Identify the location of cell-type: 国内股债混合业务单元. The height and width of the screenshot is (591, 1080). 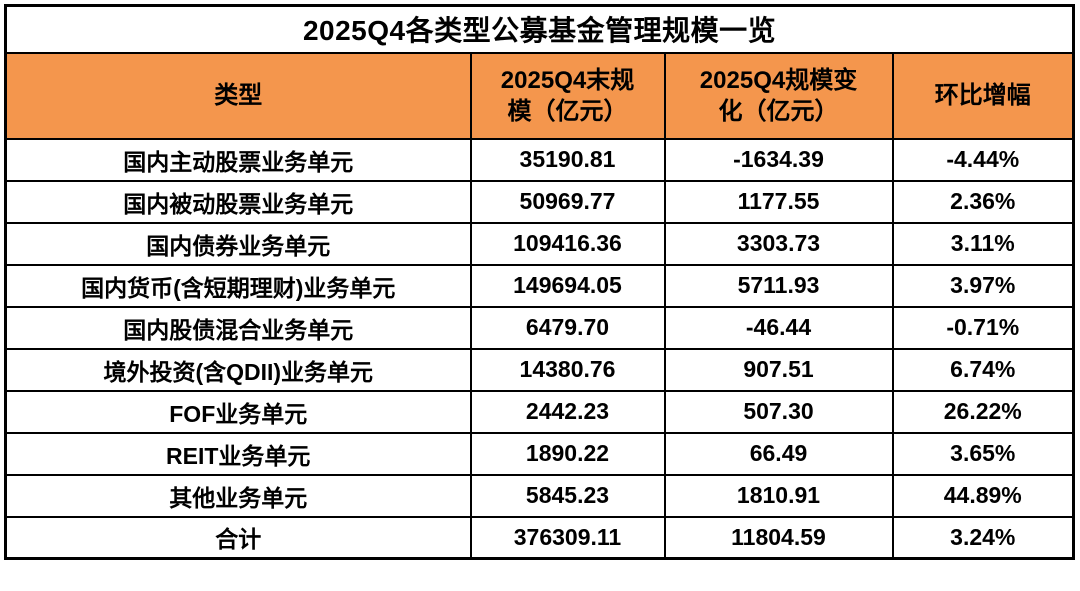
(238, 327).